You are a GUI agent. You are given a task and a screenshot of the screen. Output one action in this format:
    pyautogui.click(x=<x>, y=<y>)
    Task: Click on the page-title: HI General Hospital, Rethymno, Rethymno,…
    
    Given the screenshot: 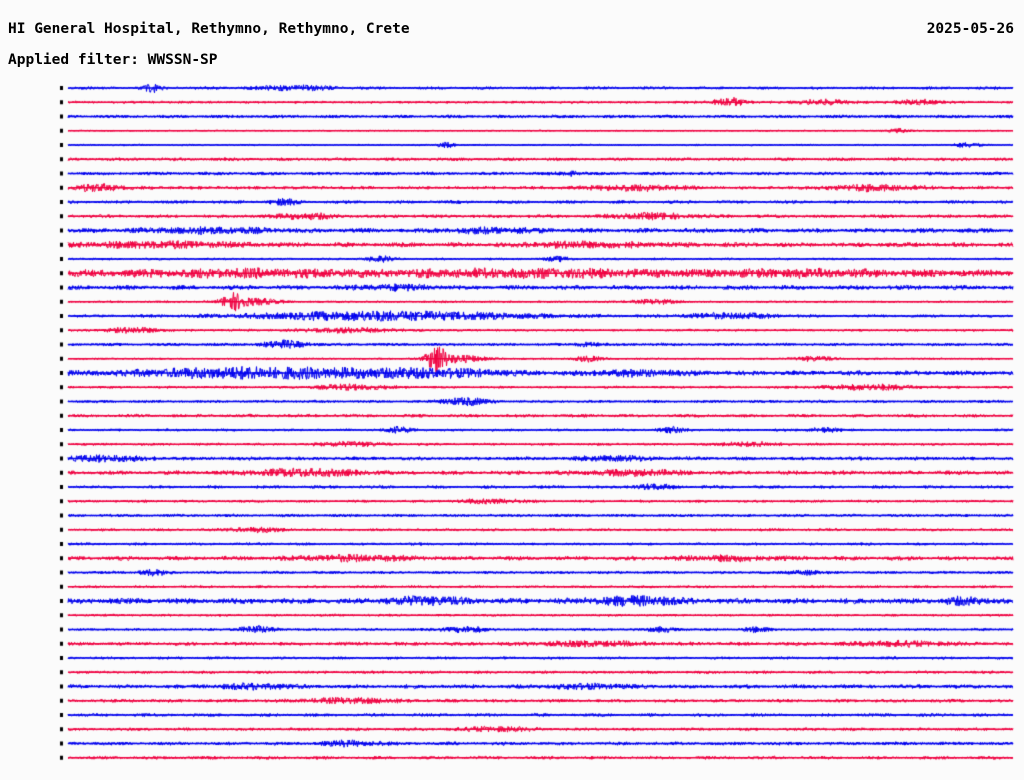 What is the action you would take?
    pyautogui.click(x=209, y=29)
    